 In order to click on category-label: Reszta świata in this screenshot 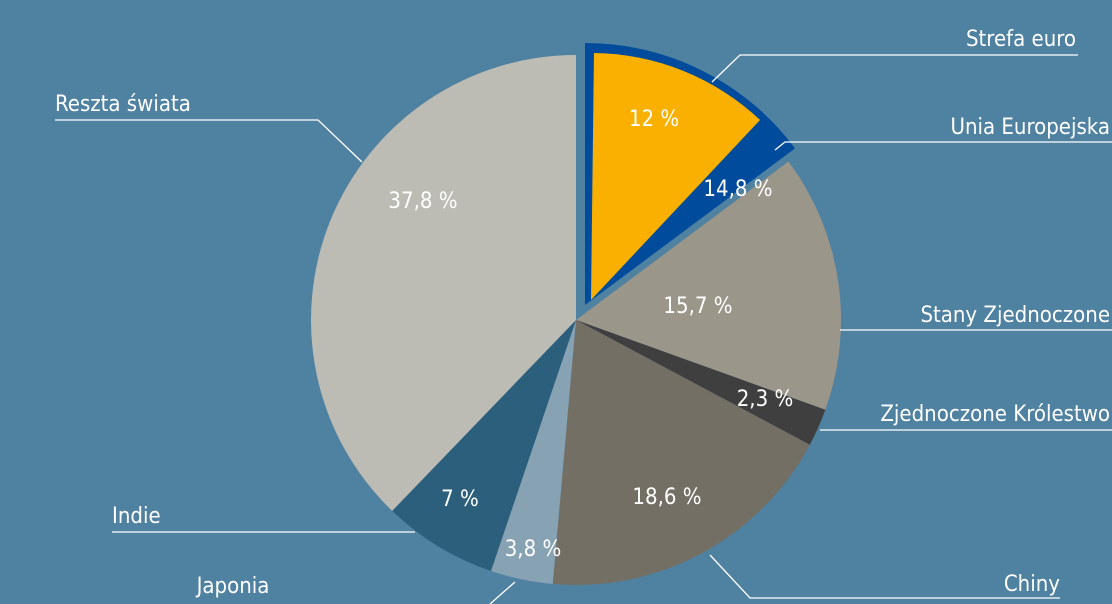, I will do `click(123, 104)`.